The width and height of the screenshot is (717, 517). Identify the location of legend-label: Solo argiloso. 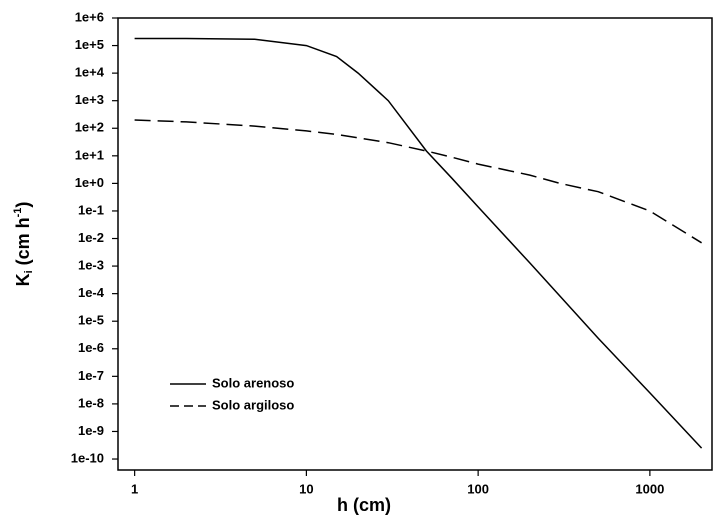
(253, 404).